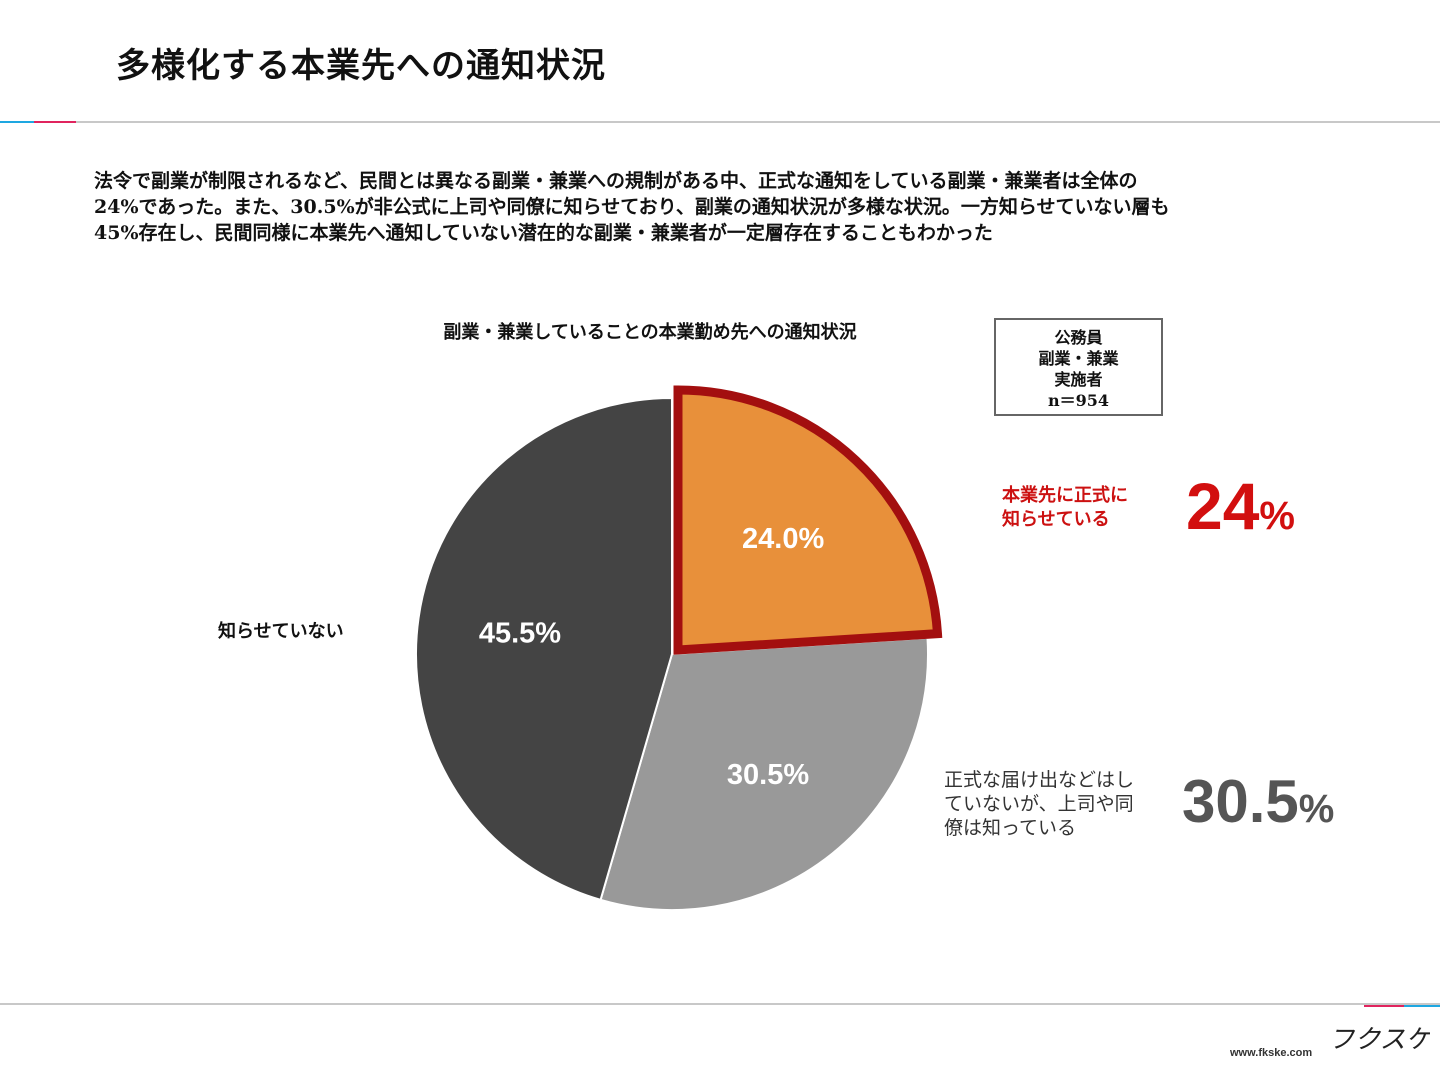 Image resolution: width=1440 pixels, height=1080 pixels. I want to click on sample-line-1: 公務員, so click(1078, 337).